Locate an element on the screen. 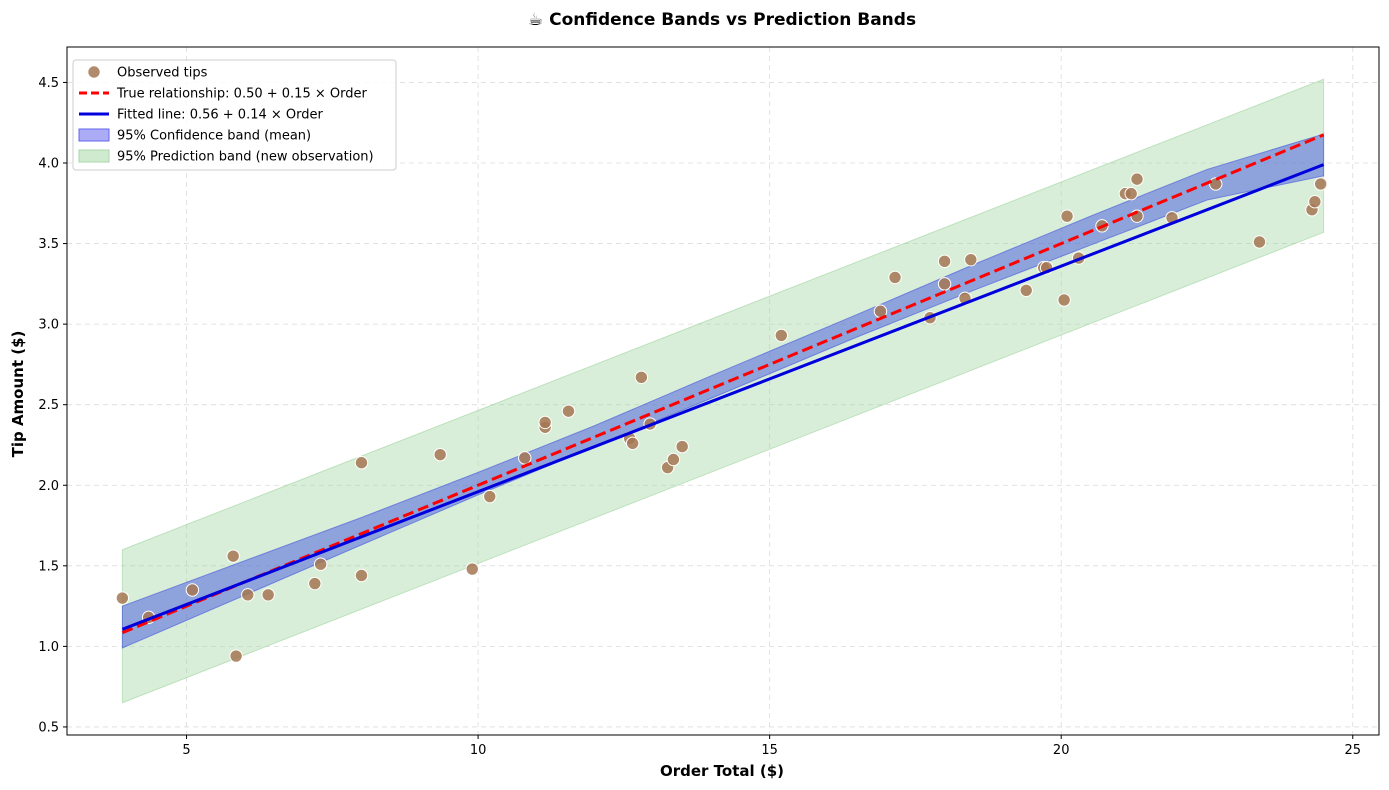  x-tick-label: 25 is located at coordinates (1352, 750).